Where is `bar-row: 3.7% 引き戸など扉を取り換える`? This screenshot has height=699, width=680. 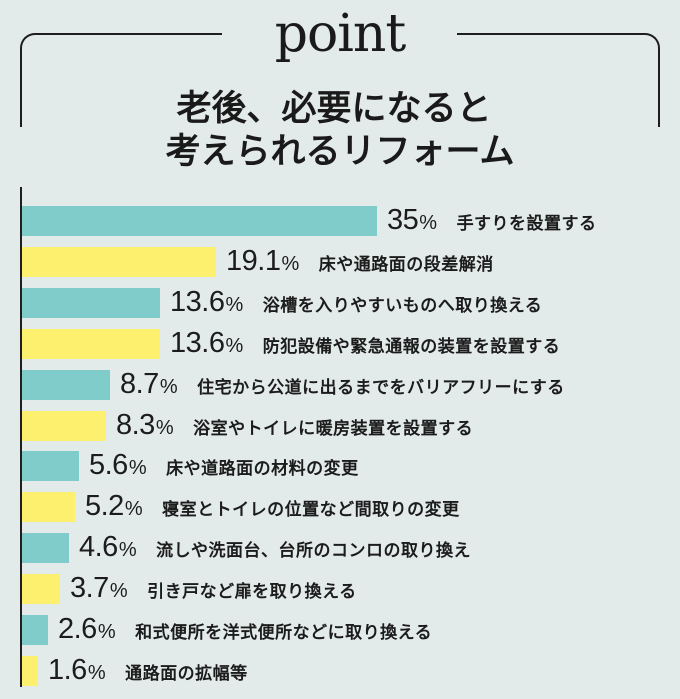 bar-row: 3.7% 引き戸など扉を取り換える is located at coordinates (189, 588).